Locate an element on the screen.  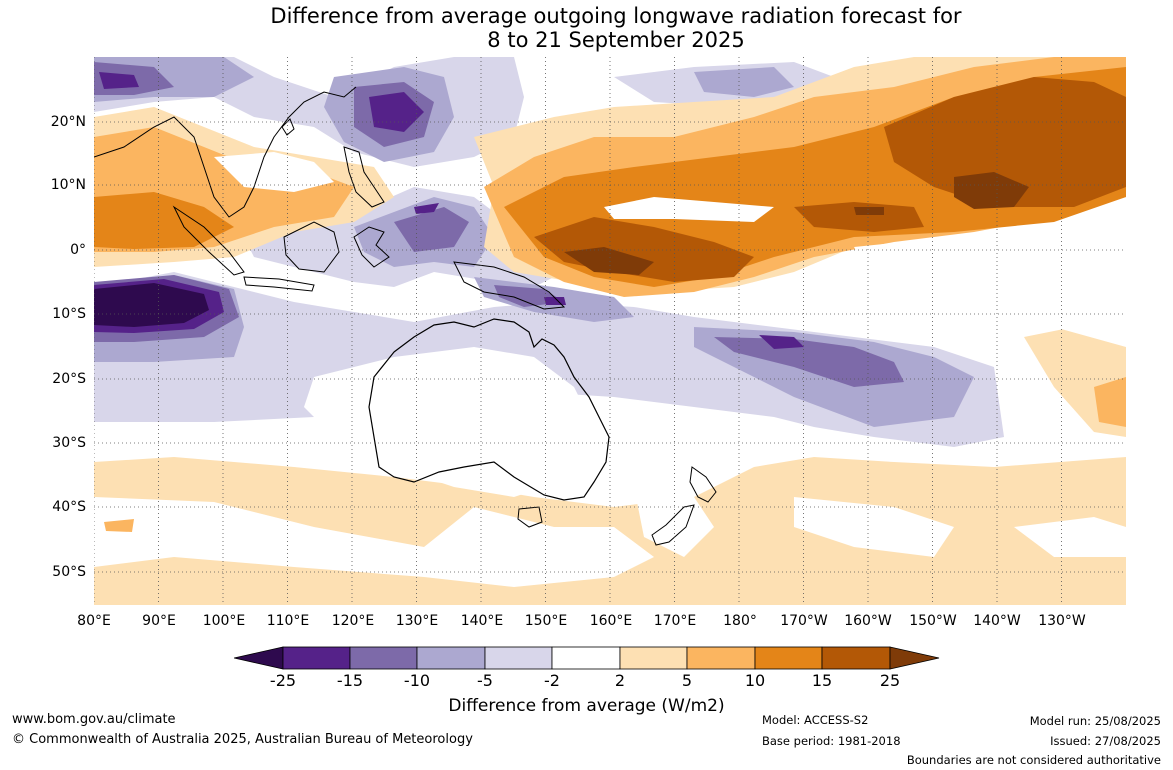
colorbar-tick-4: -5 is located at coordinates (485, 680).